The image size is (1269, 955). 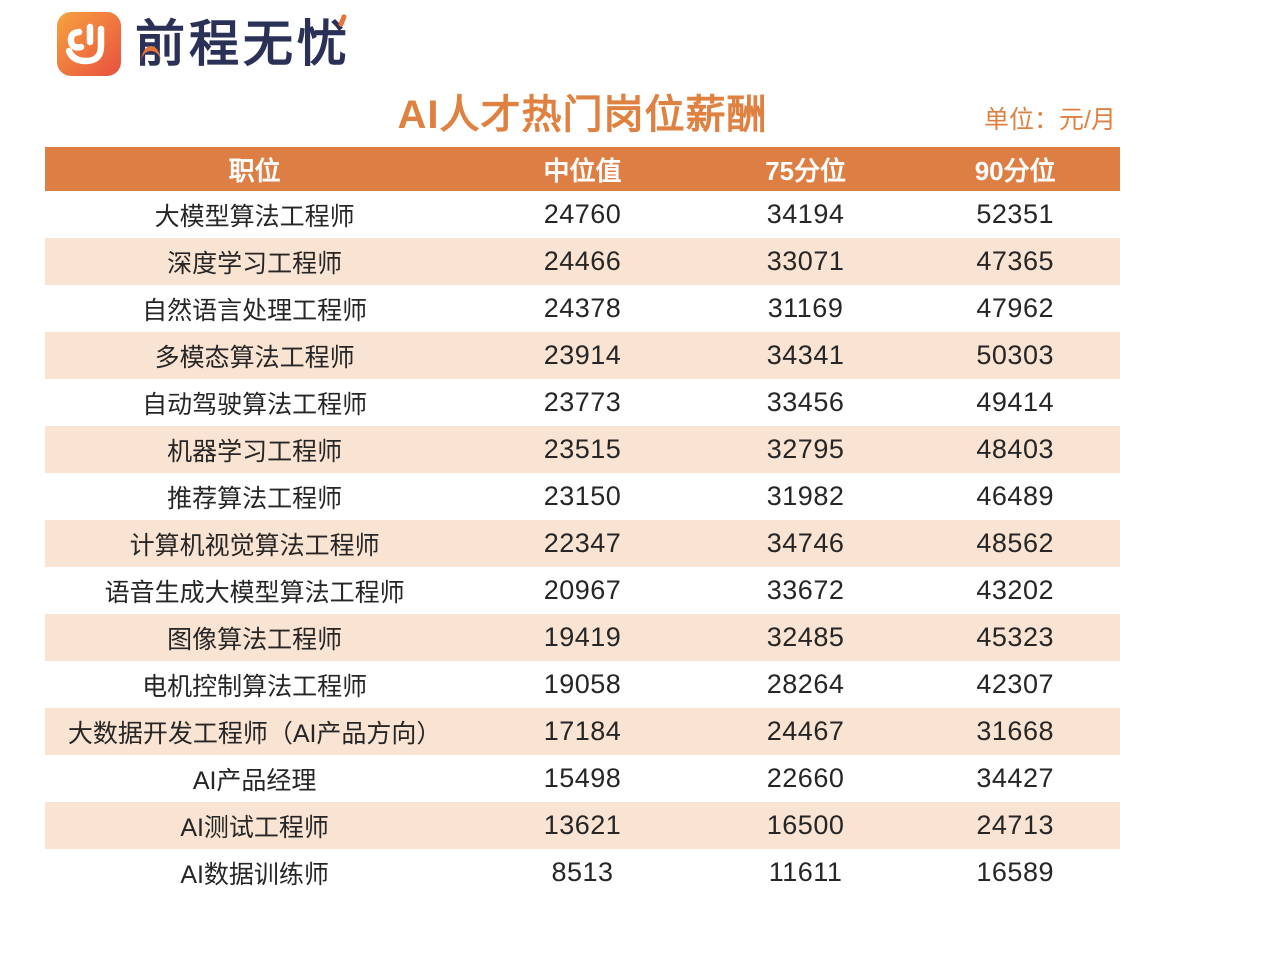 I want to click on salary-cell: 8513, so click(x=582, y=872).